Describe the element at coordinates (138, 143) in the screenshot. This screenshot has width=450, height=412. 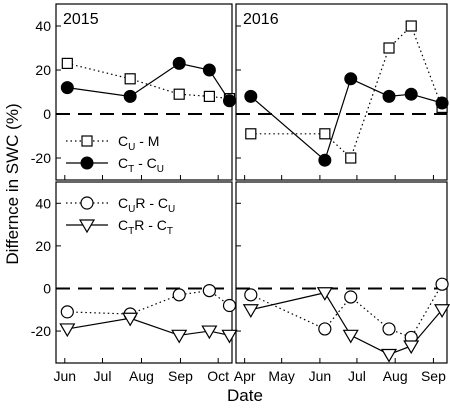
I see `legend-label: CU - M` at that location.